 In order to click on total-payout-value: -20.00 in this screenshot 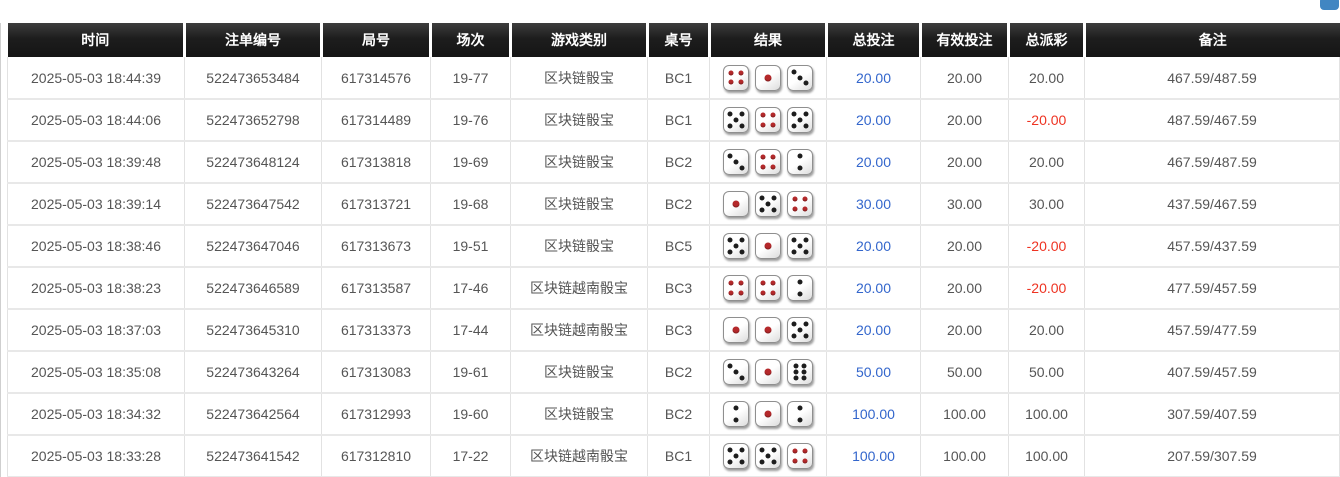, I will do `click(1046, 120)`.